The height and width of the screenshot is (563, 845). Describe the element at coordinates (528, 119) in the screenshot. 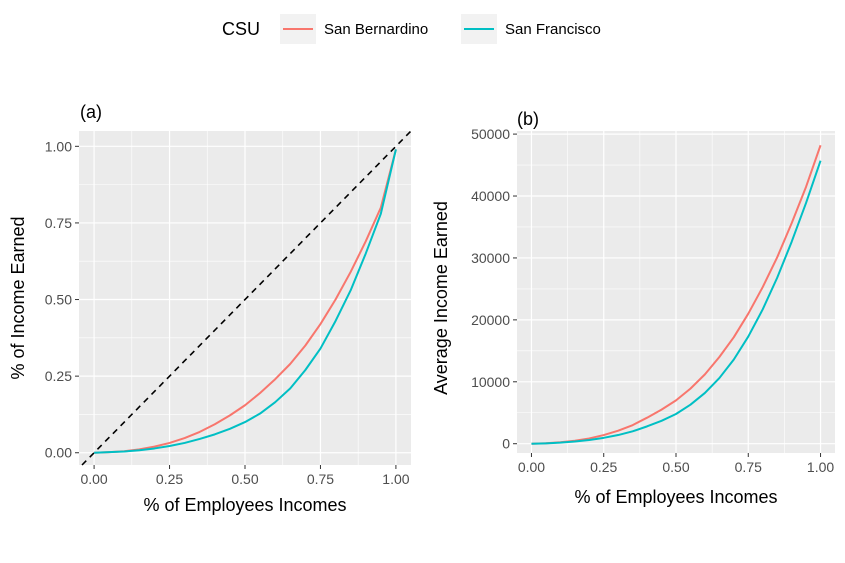

I see `panel-b-label: (b)` at that location.